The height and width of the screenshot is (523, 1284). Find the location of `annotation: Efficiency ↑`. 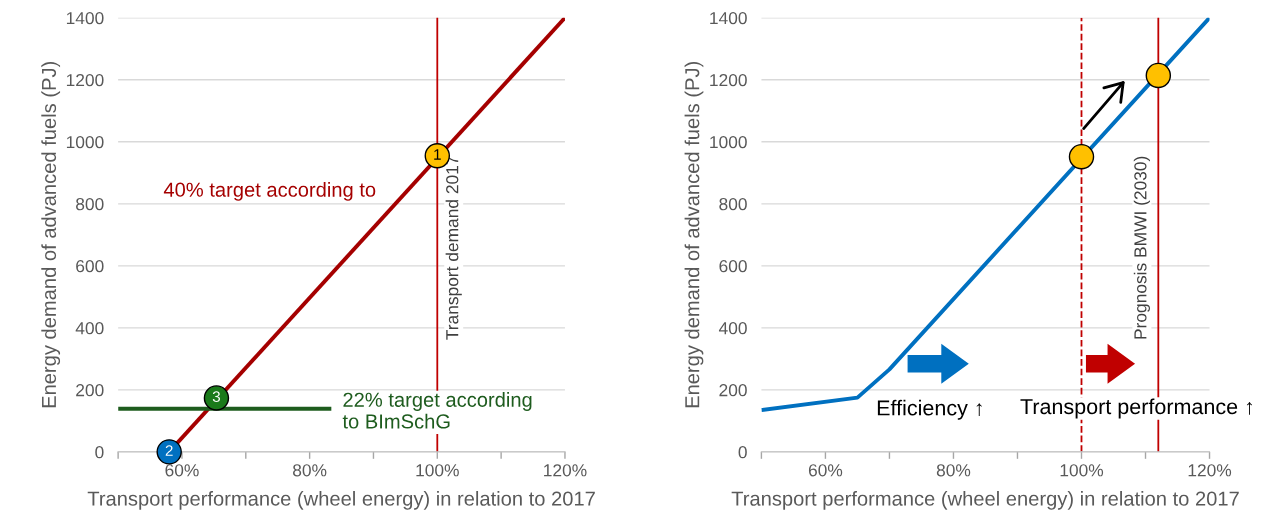

annotation: Efficiency ↑ is located at coordinates (929, 409).